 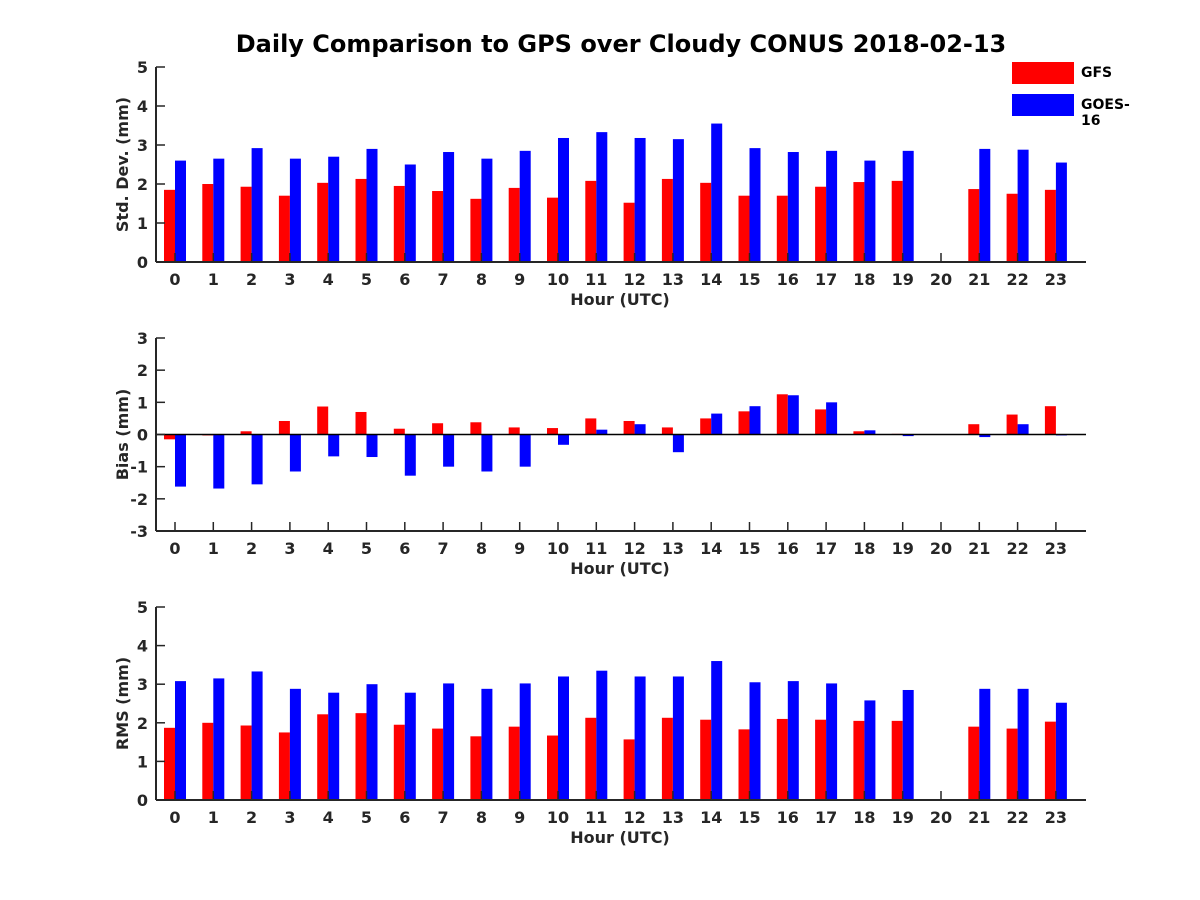 I want to click on rms-bar-gfs-h17, so click(x=821, y=759).